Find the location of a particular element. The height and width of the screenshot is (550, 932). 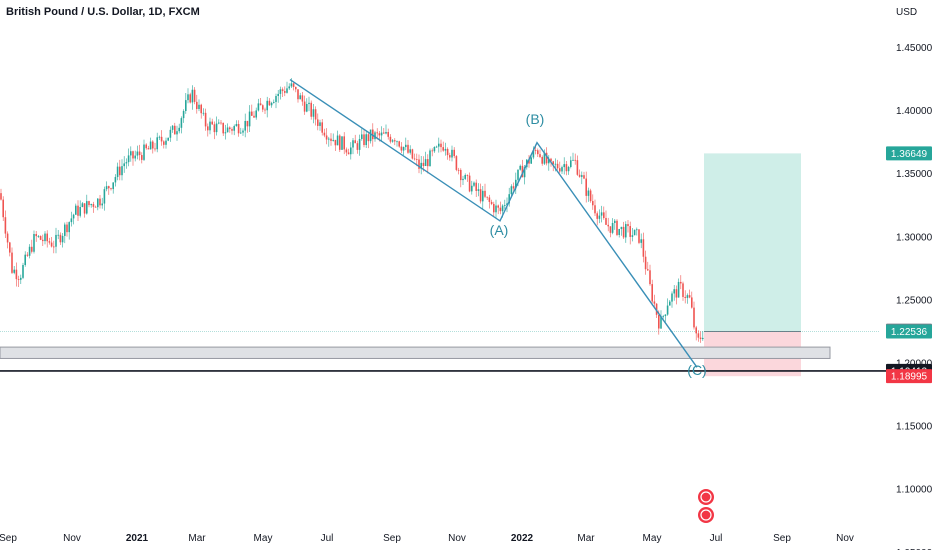

x-tick-label: Nov is located at coordinates (72, 538).